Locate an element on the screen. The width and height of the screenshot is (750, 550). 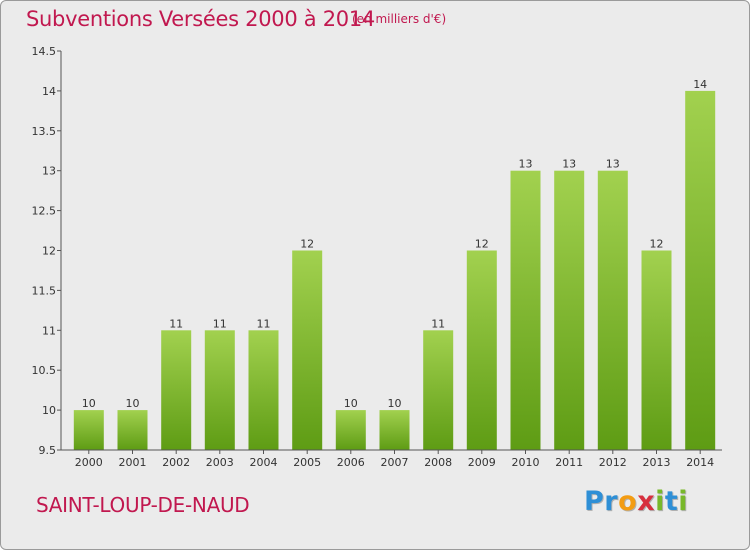
proxiti-logo: Proxiti is located at coordinates (636, 501).